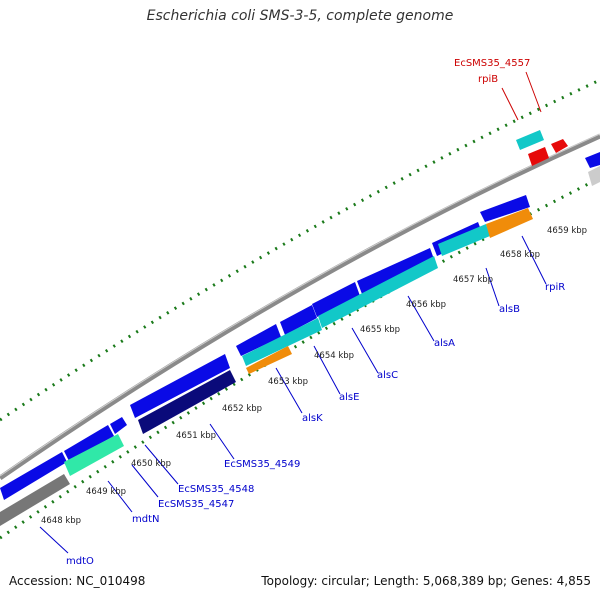  Describe the element at coordinates (444, 343) in the screenshot. I see `gene-label: alsA` at that location.